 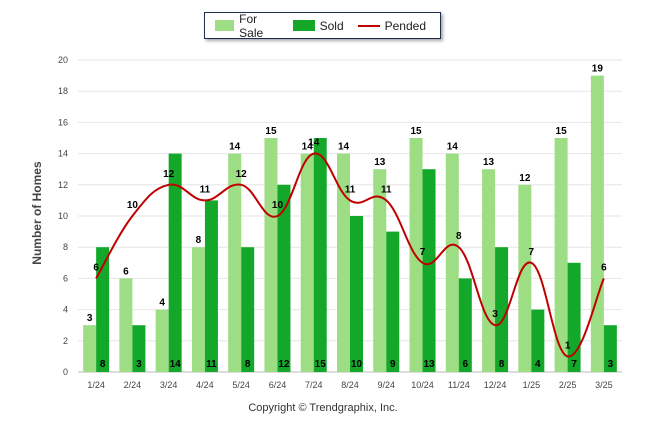 What do you see at coordinates (318, 25) in the screenshot?
I see `legend-item-sold: Sold` at bounding box center [318, 25].